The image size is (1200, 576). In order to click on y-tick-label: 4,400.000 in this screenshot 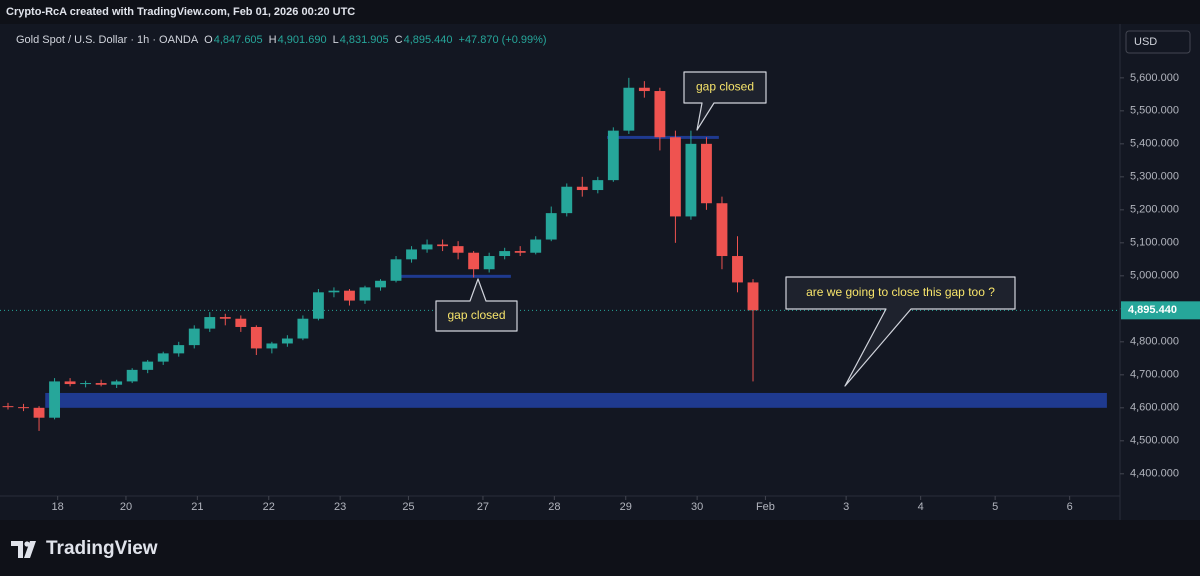, I will do `click(1154, 474)`.